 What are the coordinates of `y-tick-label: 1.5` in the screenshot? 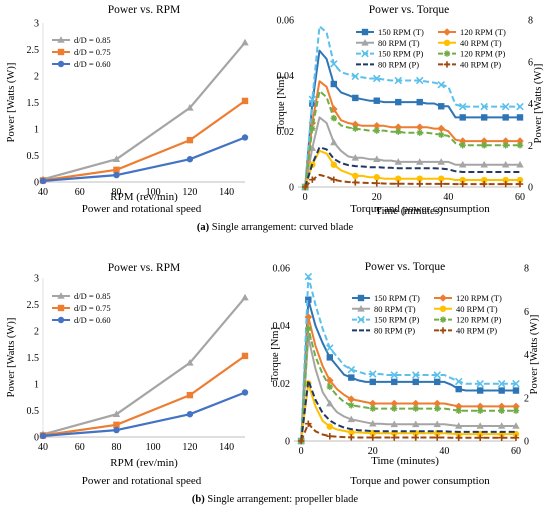 It's located at (33, 103).